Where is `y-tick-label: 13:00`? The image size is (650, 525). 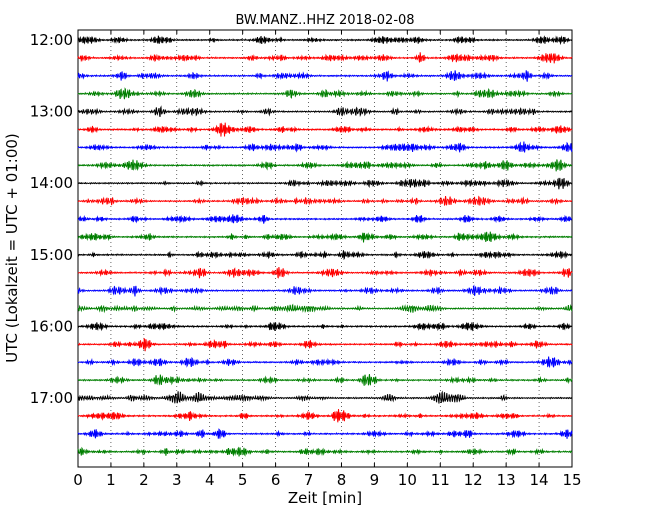
y-tick-label: 13:00 is located at coordinates (51, 112).